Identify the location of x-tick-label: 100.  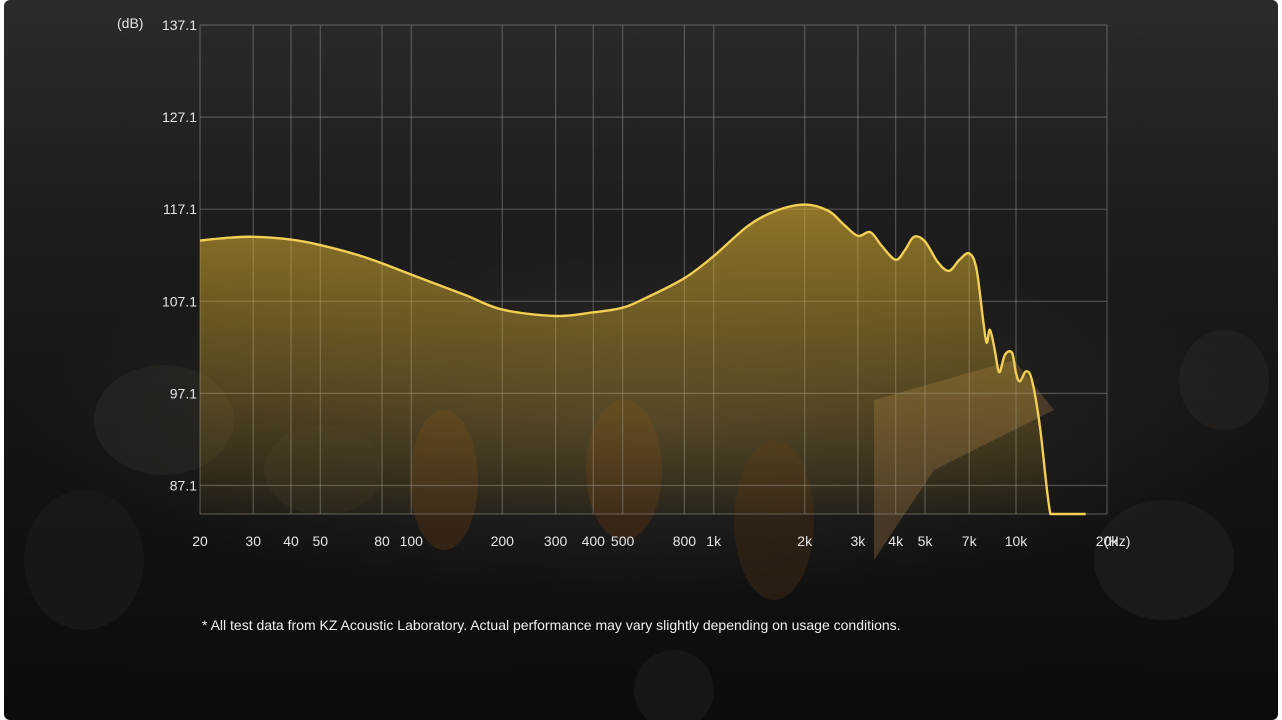
(412, 541).